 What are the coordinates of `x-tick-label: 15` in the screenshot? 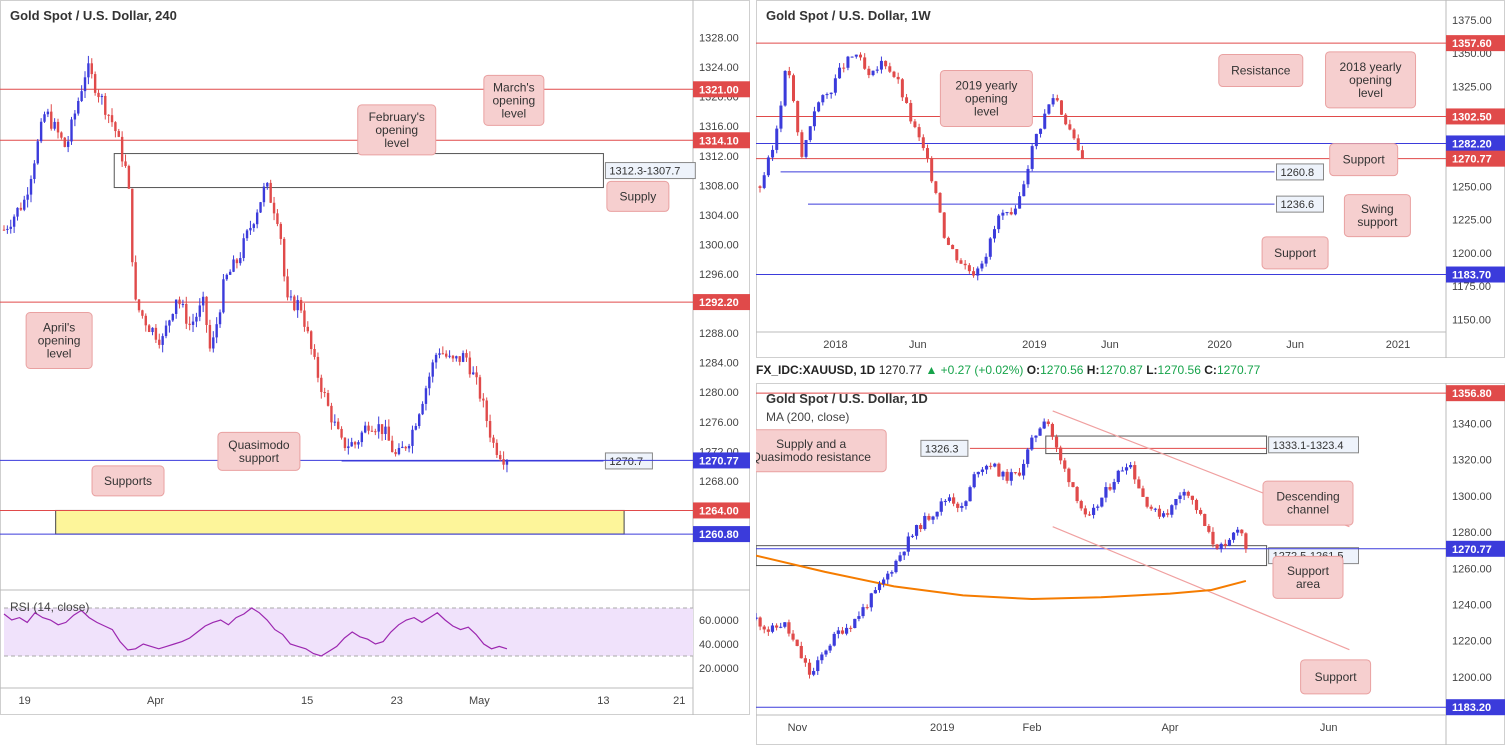 It's located at (307, 701).